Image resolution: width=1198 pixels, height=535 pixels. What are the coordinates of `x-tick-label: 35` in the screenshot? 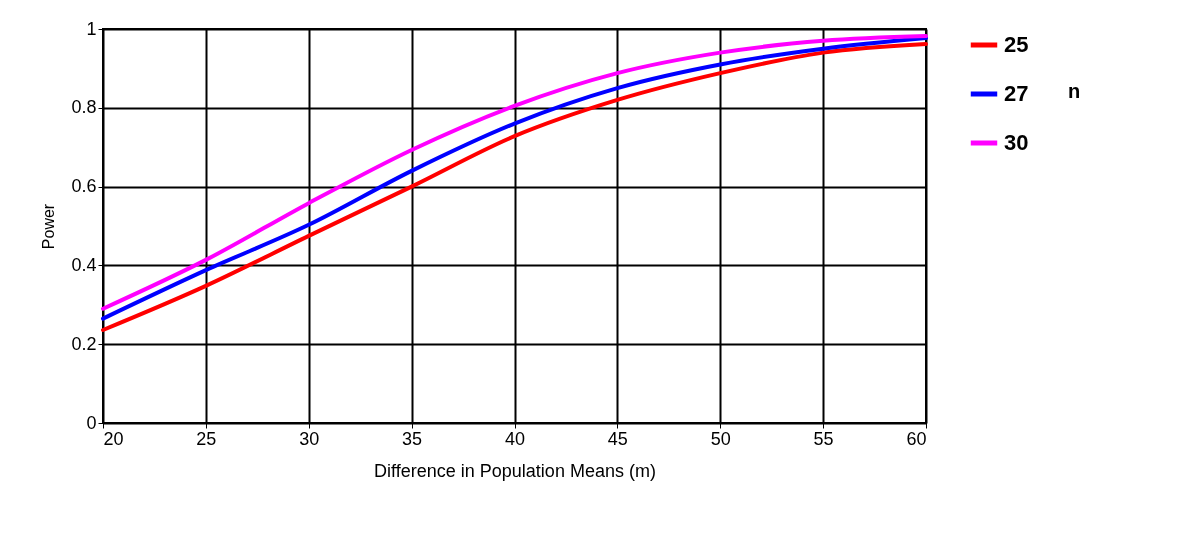 It's located at (412, 438).